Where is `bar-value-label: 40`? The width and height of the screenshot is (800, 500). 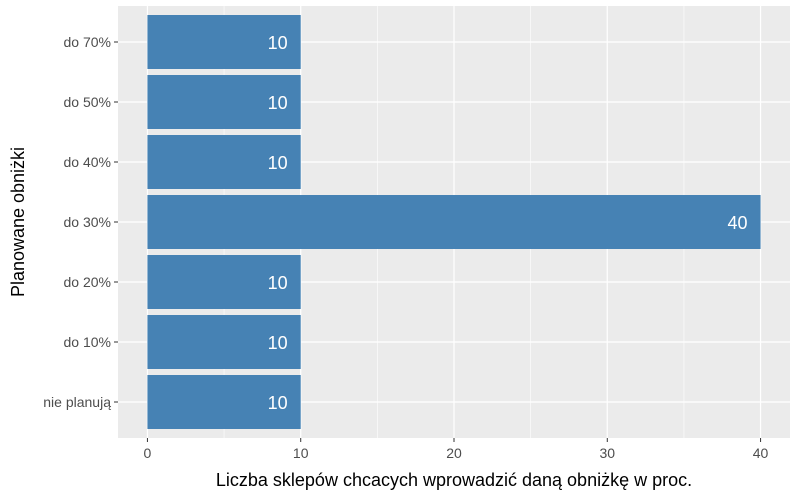 bar-value-label: 40 is located at coordinates (738, 223).